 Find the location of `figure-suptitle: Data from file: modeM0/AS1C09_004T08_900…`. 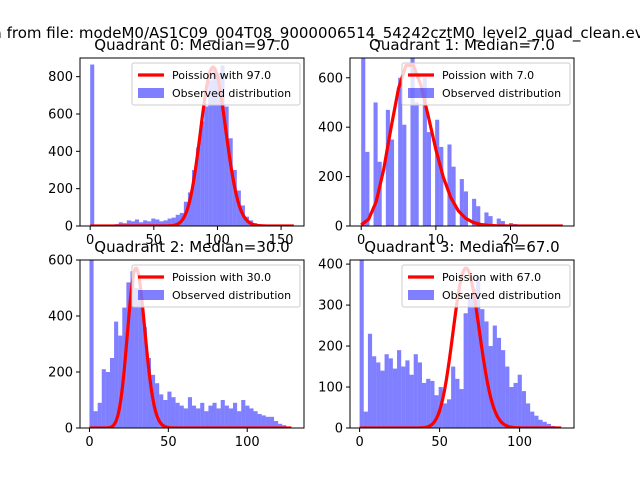

figure-suptitle: Data from file: modeM0/AS1C09_004T08_900… is located at coordinates (320, 33).